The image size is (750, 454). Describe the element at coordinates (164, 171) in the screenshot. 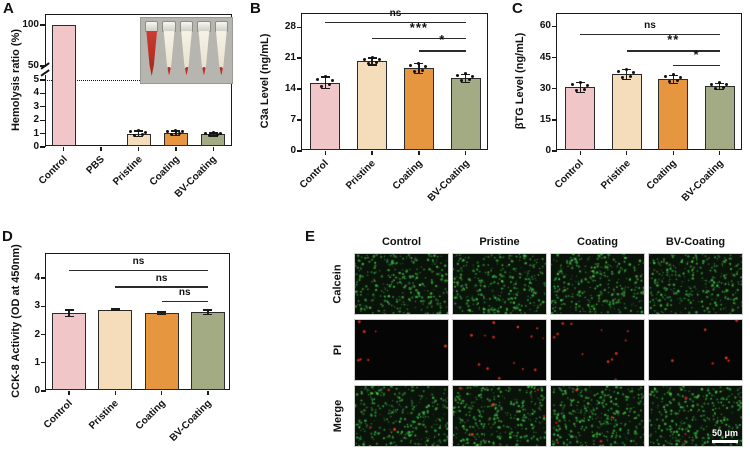

I see `x-category-label: Coating` at that location.